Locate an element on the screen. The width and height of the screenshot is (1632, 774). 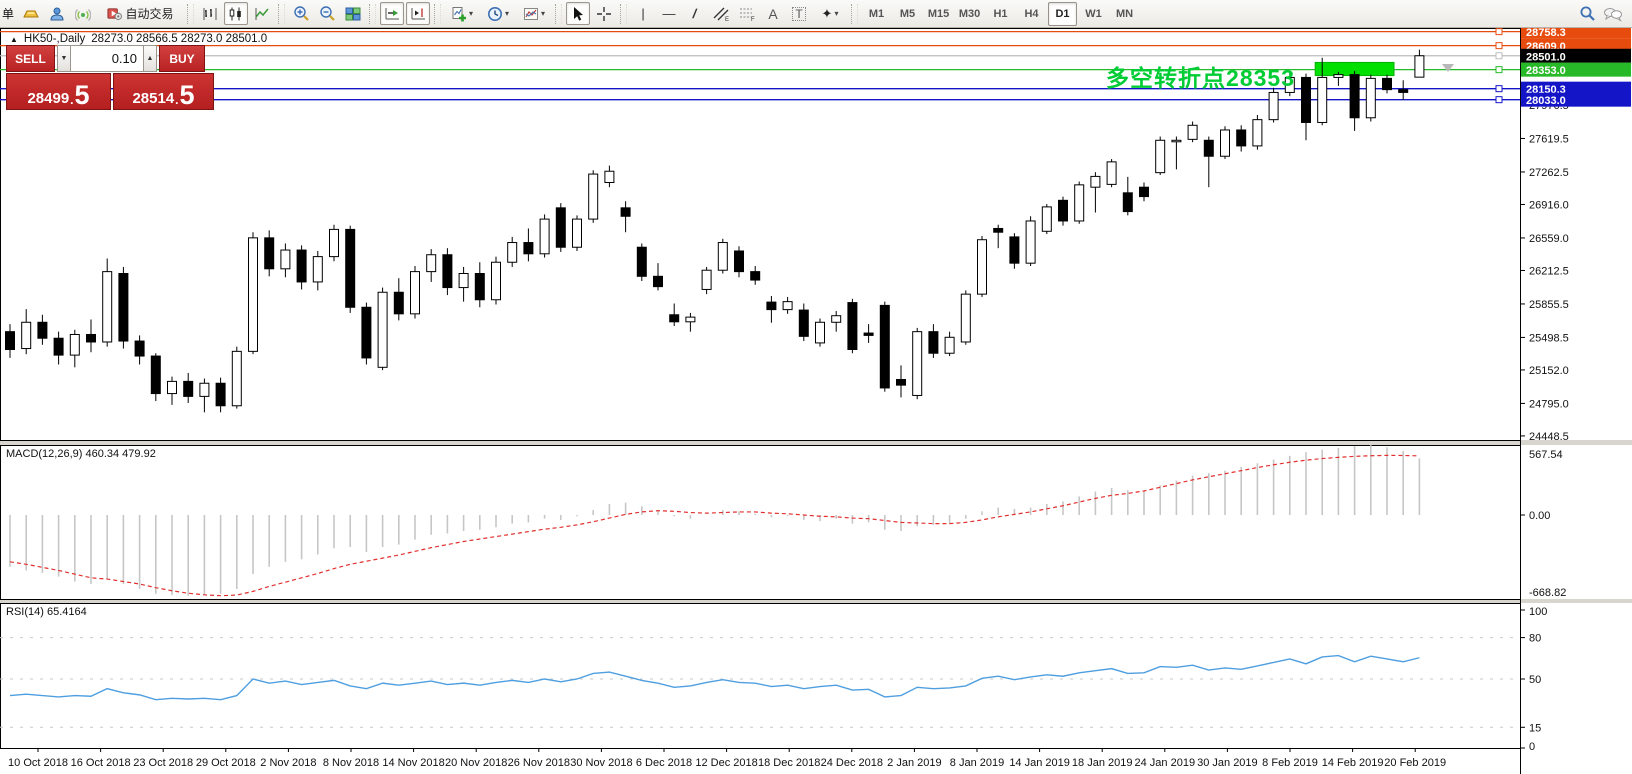
signal-icon is located at coordinates (83, 13).